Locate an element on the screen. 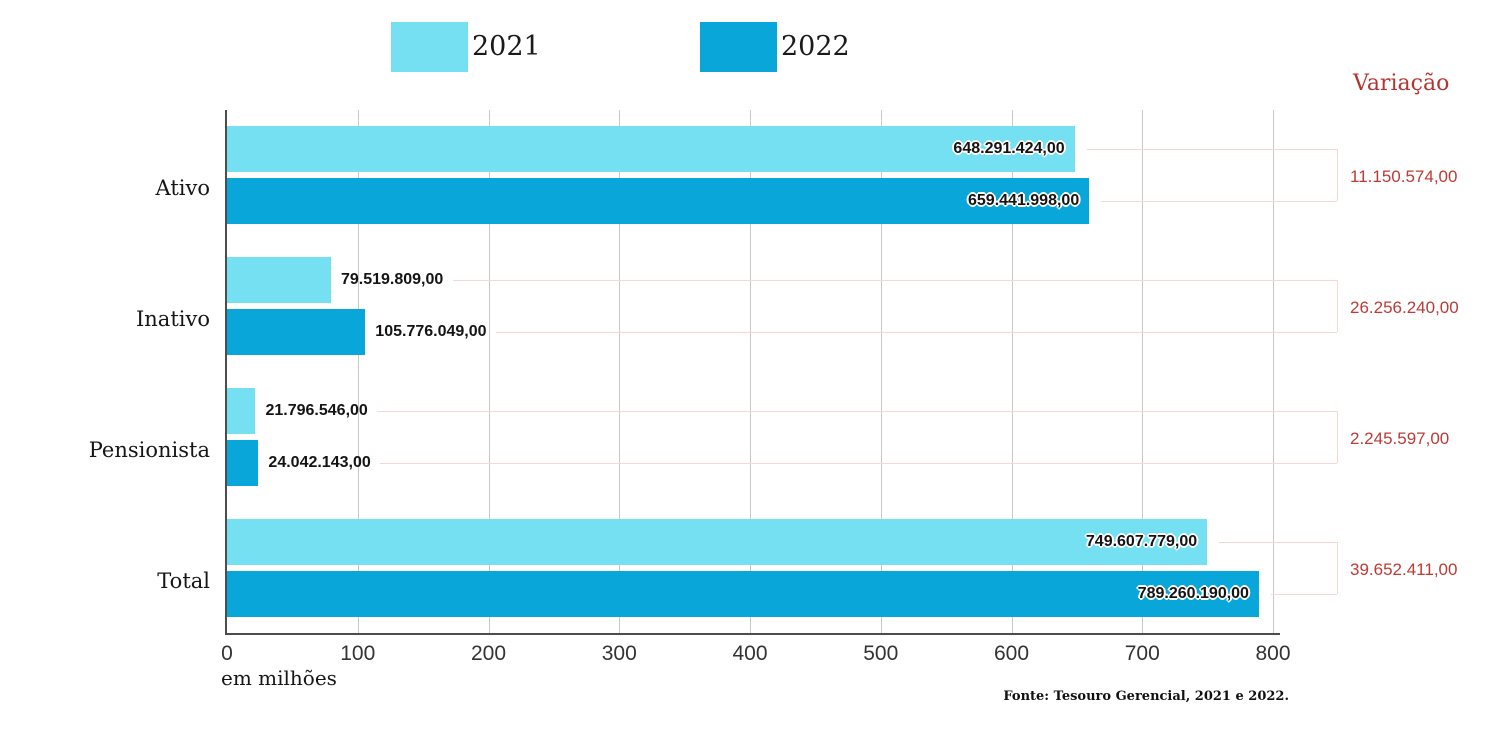  bar-value-label-2022-pensionista: 24.042.143,00 is located at coordinates (319, 462).